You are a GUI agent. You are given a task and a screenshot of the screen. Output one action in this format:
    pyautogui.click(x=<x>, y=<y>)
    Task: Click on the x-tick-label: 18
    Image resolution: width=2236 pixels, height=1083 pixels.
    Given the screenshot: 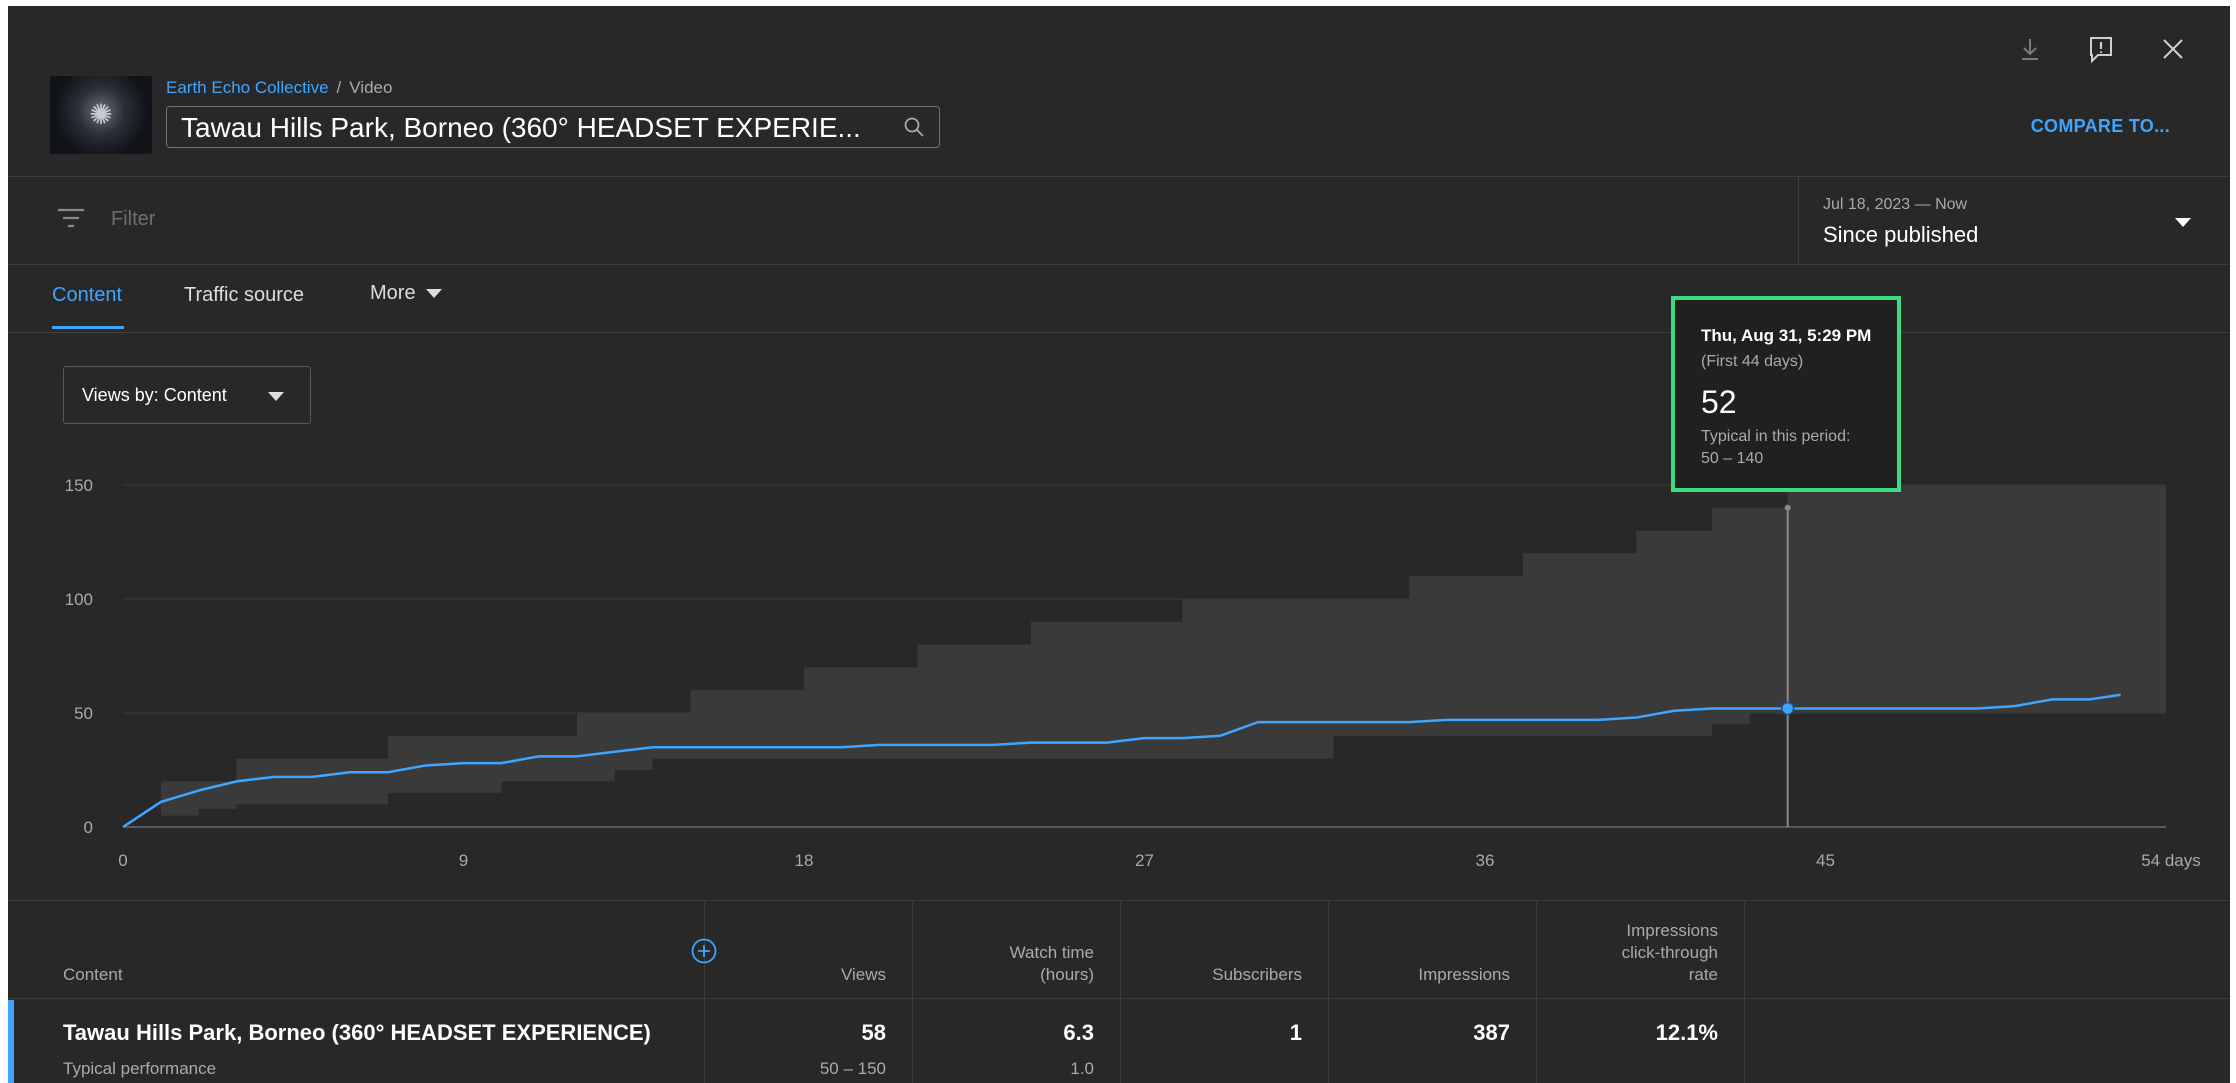 What is the action you would take?
    pyautogui.click(x=804, y=860)
    